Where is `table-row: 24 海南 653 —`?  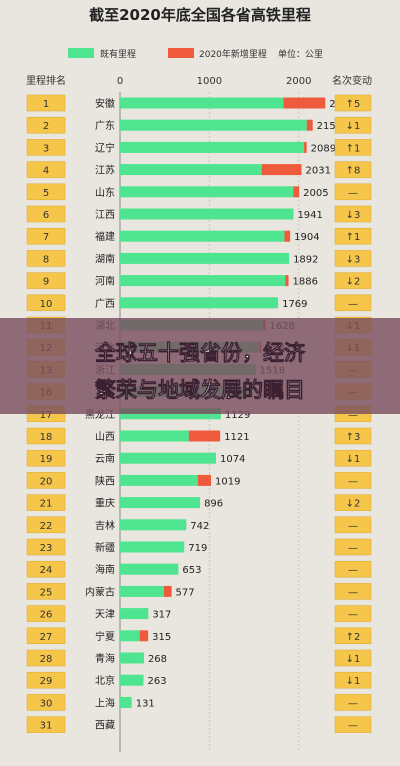
table-row: 24 海南 653 — is located at coordinates (199, 569).